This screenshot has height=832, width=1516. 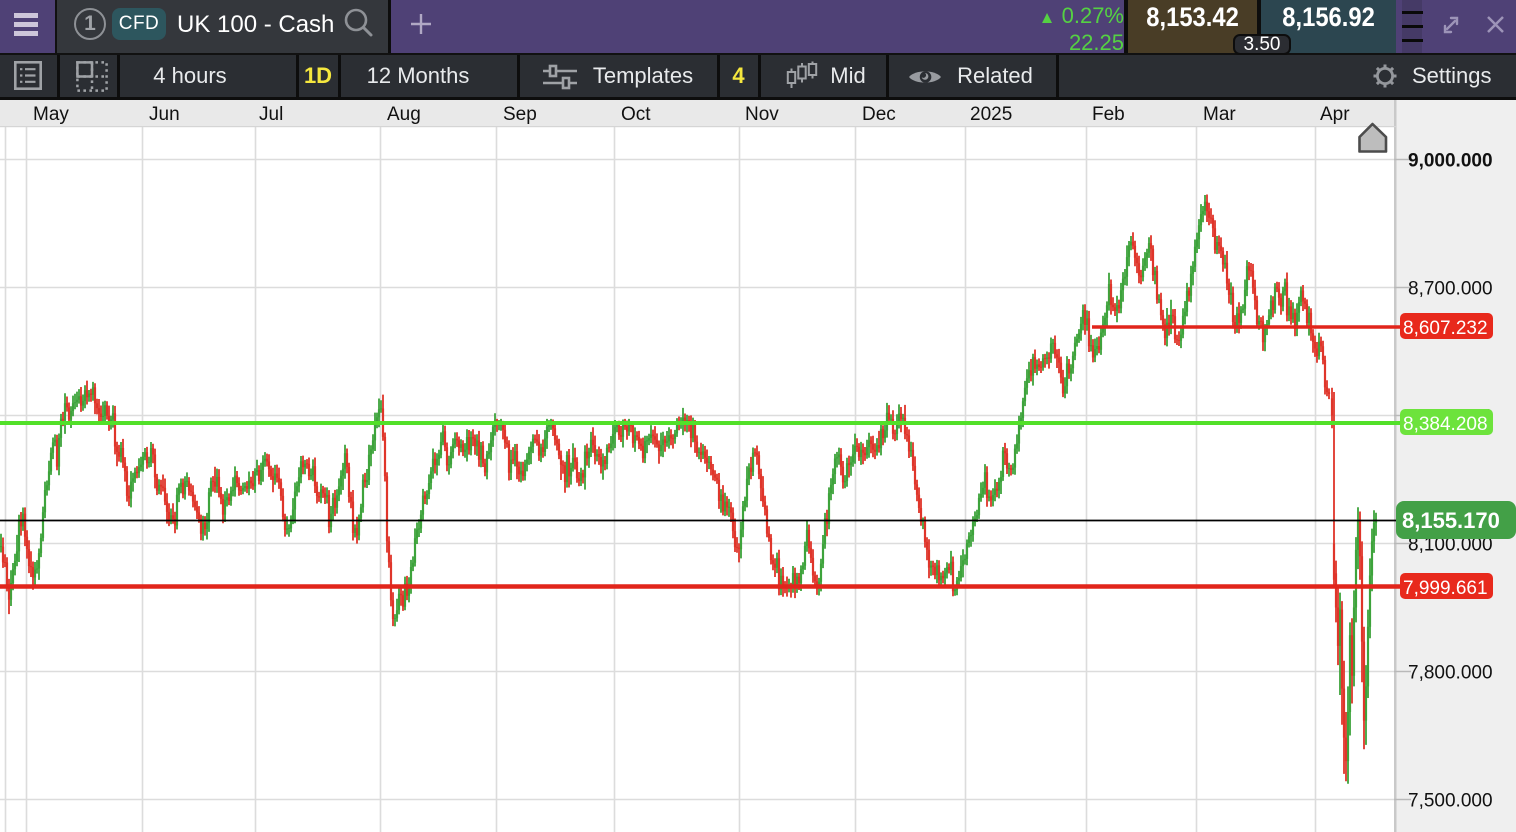 What do you see at coordinates (1219, 114) in the screenshot?
I see `svg-text: Mar` at bounding box center [1219, 114].